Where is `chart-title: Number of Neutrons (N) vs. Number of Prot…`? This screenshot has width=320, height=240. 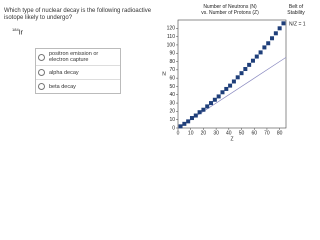 chart-title: Number of Neutrons (N) vs. Number of Prot… is located at coordinates (230, 10).